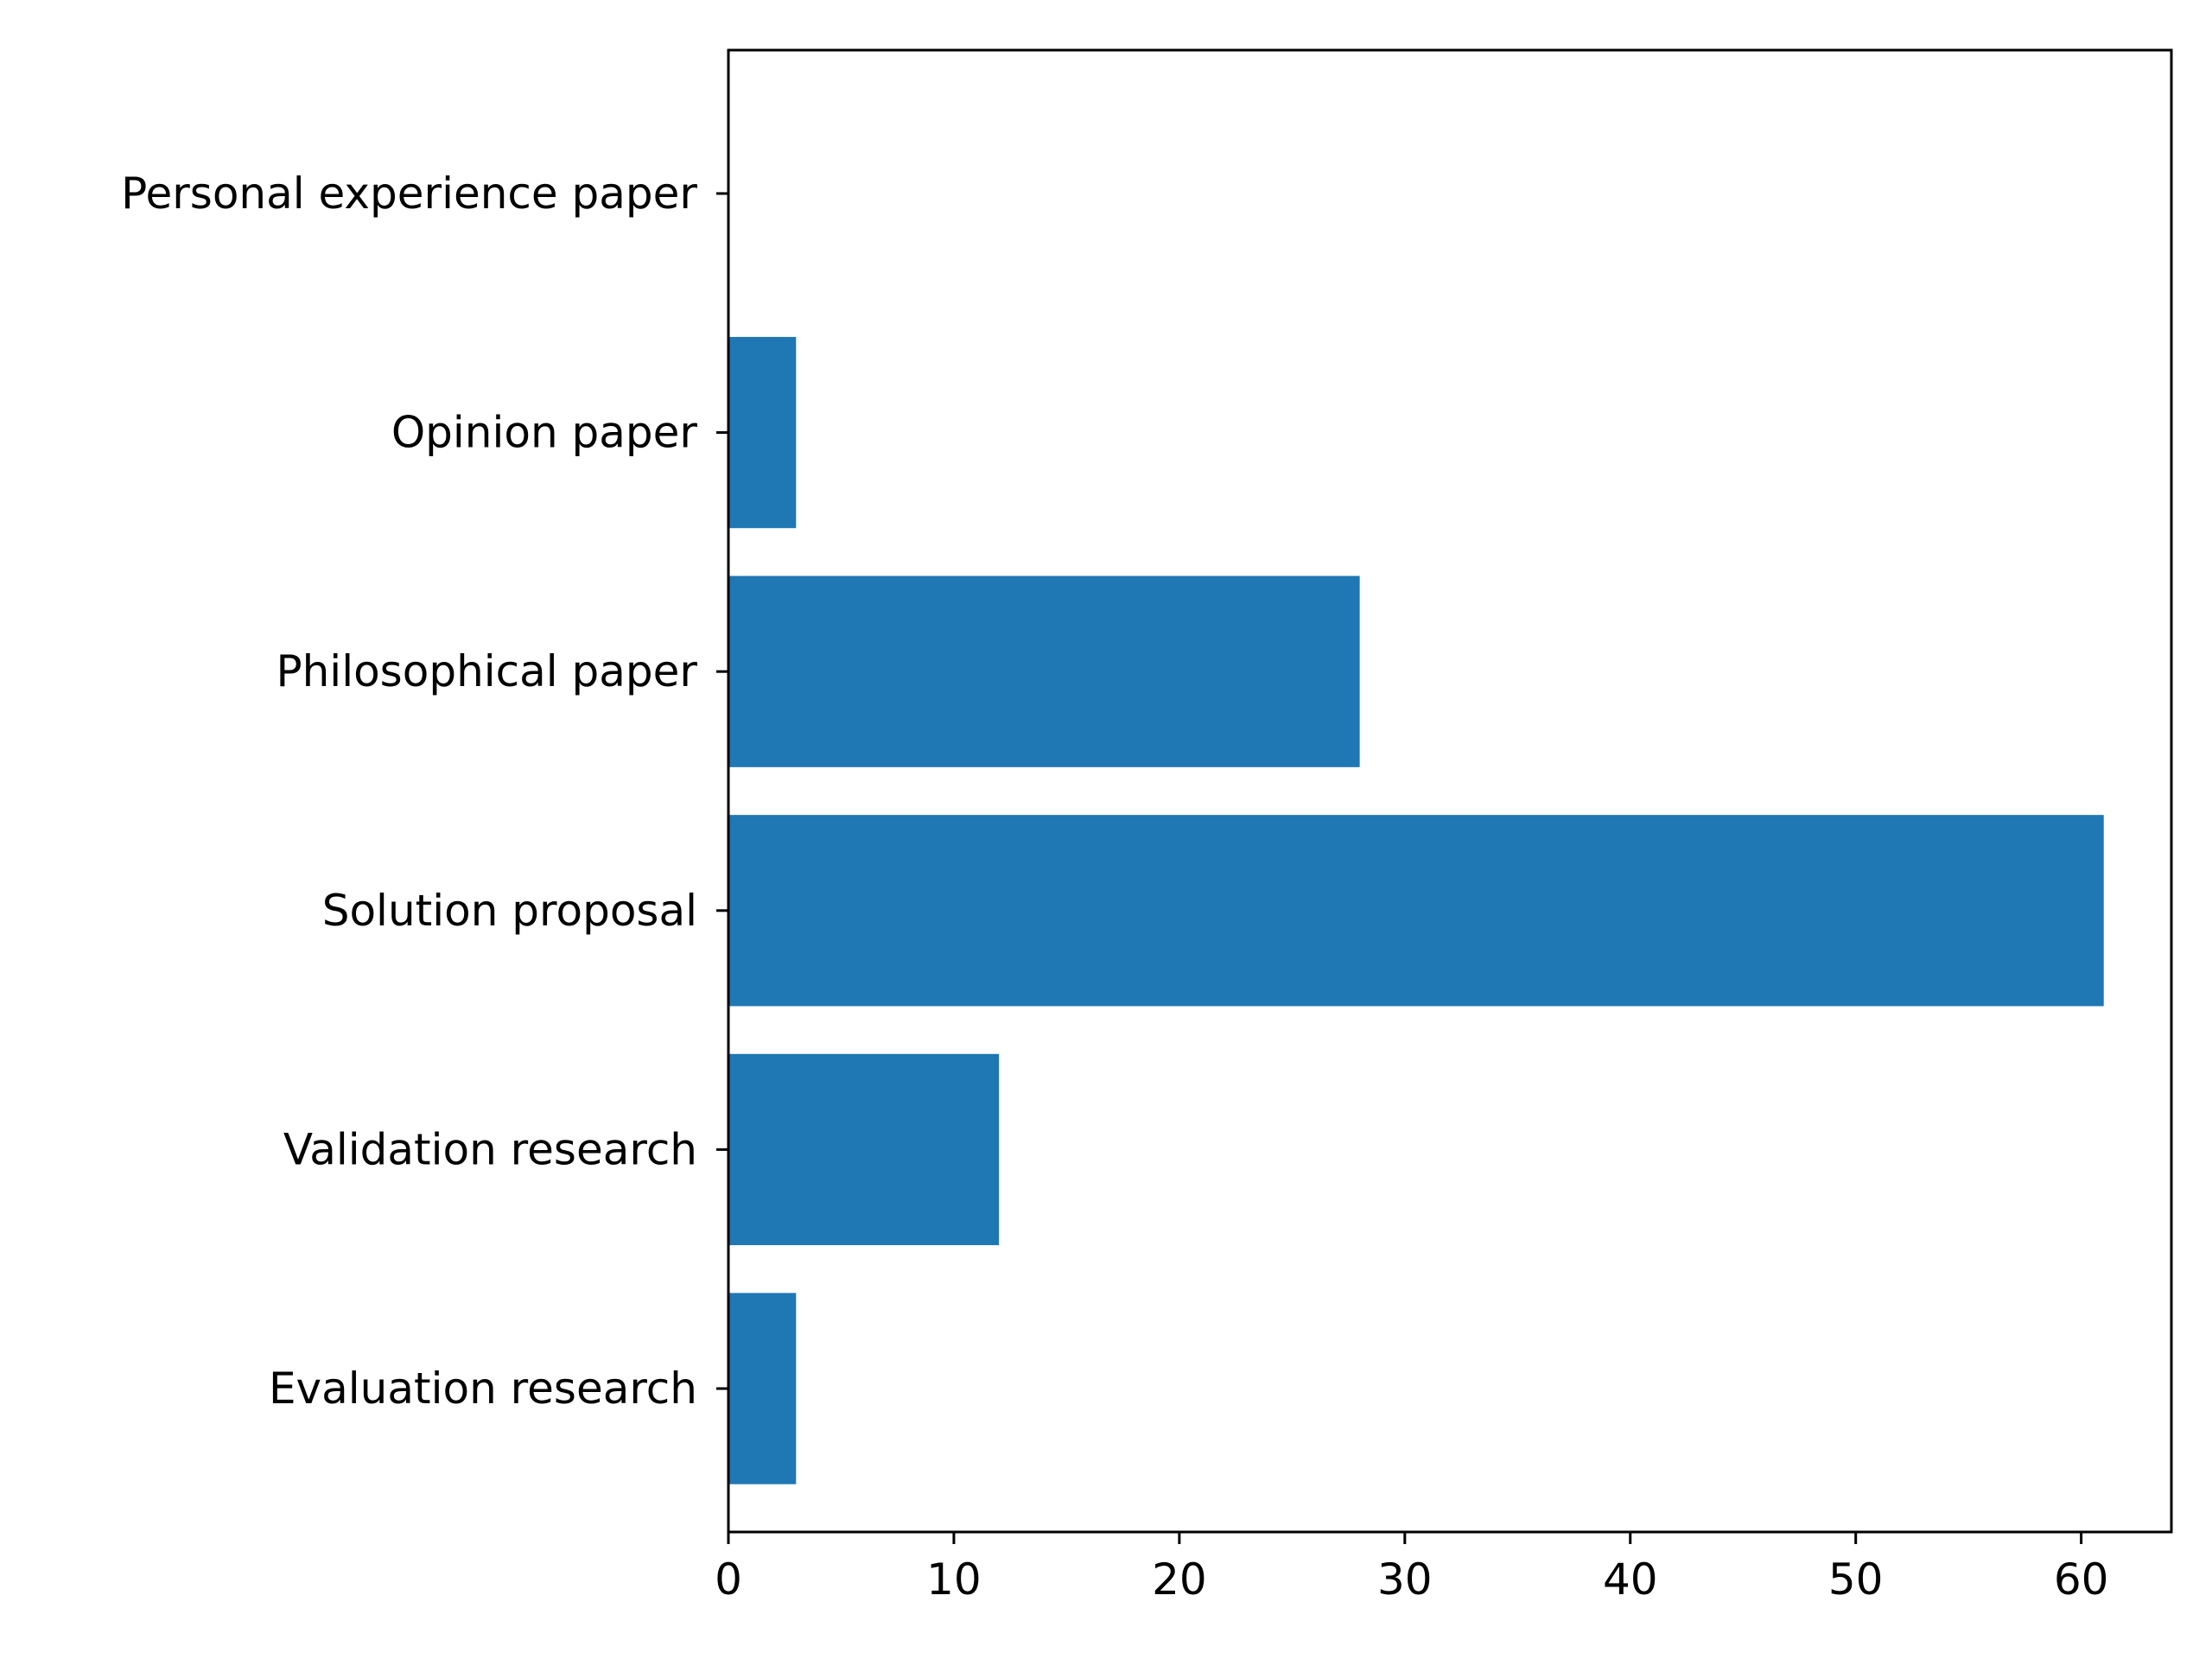 This screenshot has width=2212, height=1659. What do you see at coordinates (1179, 1579) in the screenshot?
I see `x-tick-label: 20` at bounding box center [1179, 1579].